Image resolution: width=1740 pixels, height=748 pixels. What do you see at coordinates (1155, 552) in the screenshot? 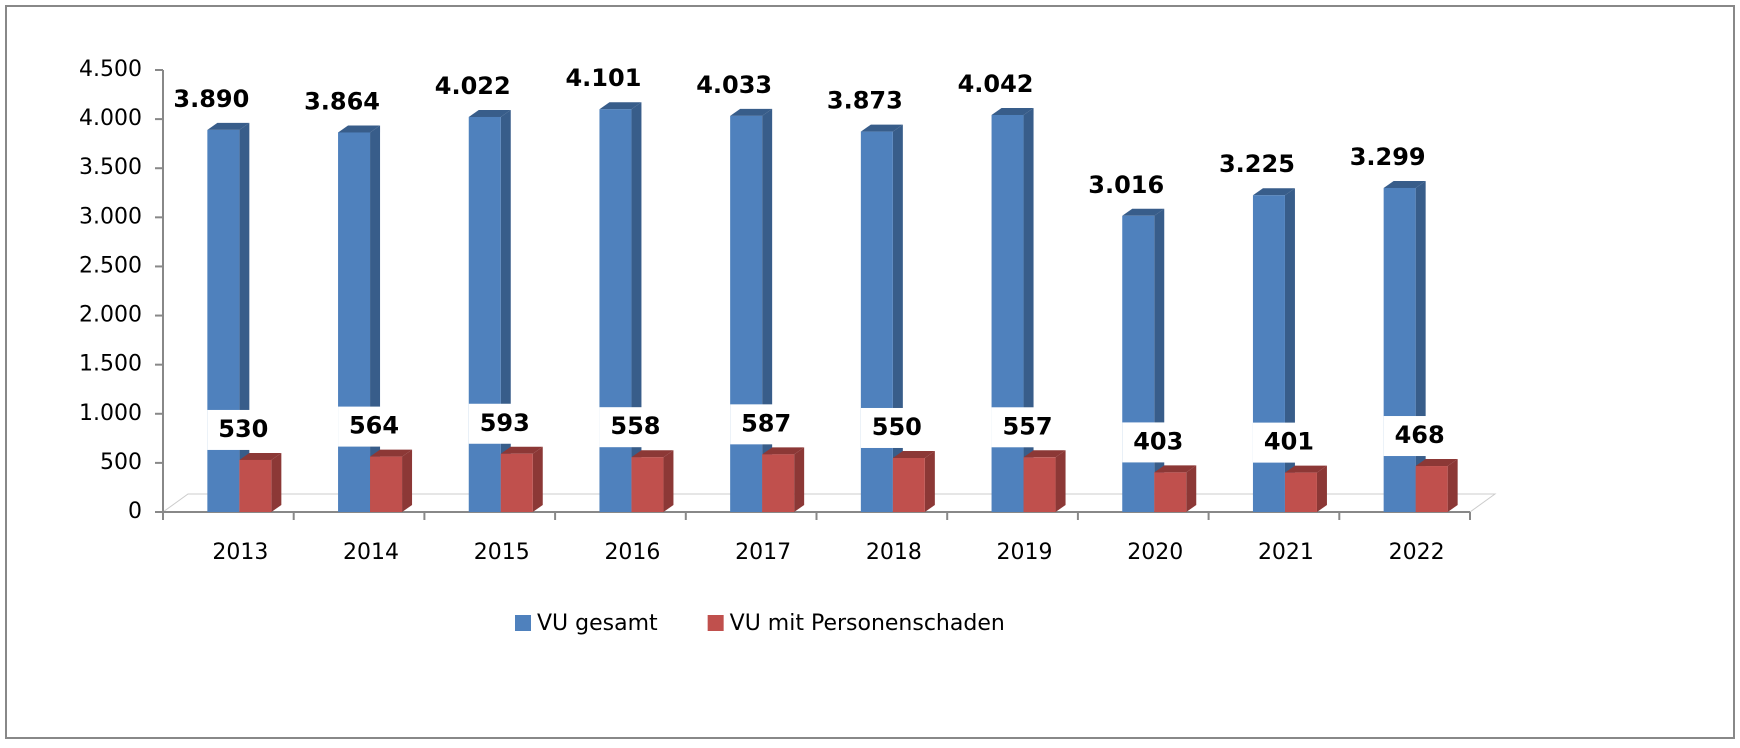
I see `x-tick-label: 2020` at bounding box center [1155, 552].